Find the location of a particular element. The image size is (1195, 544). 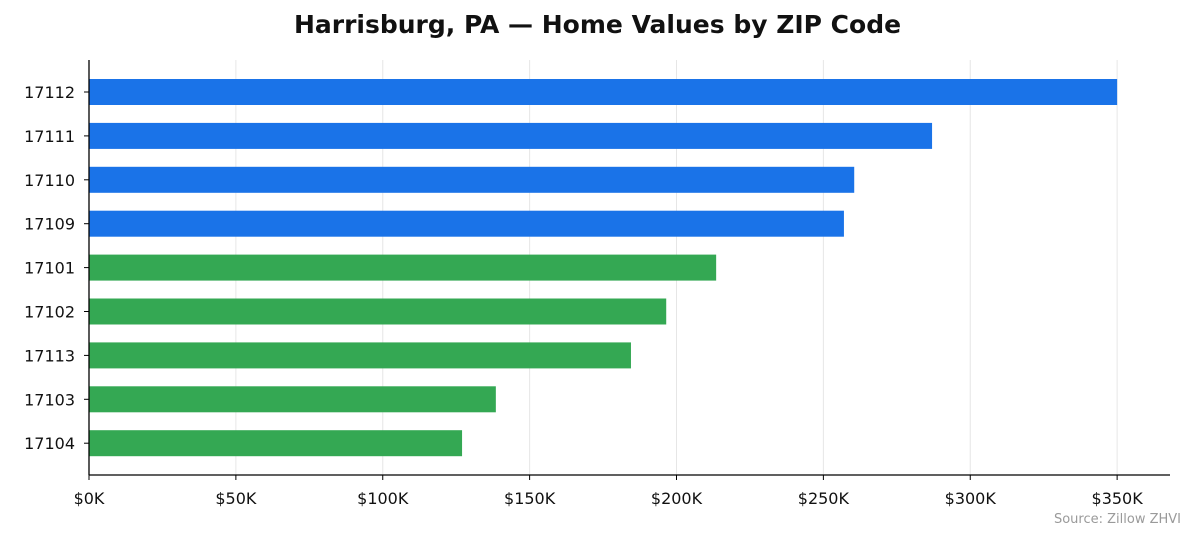

y-tick-label: 17104 is located at coordinates (49, 443).